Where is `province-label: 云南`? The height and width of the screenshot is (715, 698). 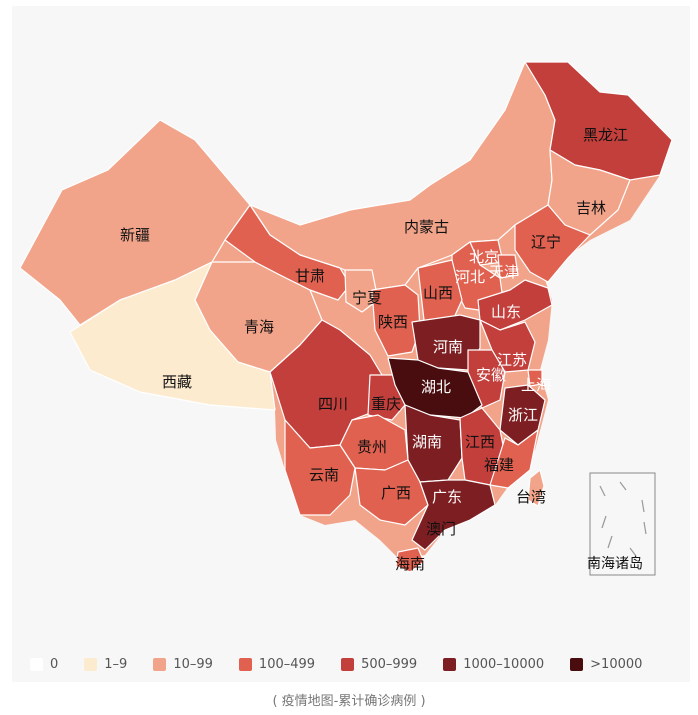
province-label: 云南 is located at coordinates (324, 475).